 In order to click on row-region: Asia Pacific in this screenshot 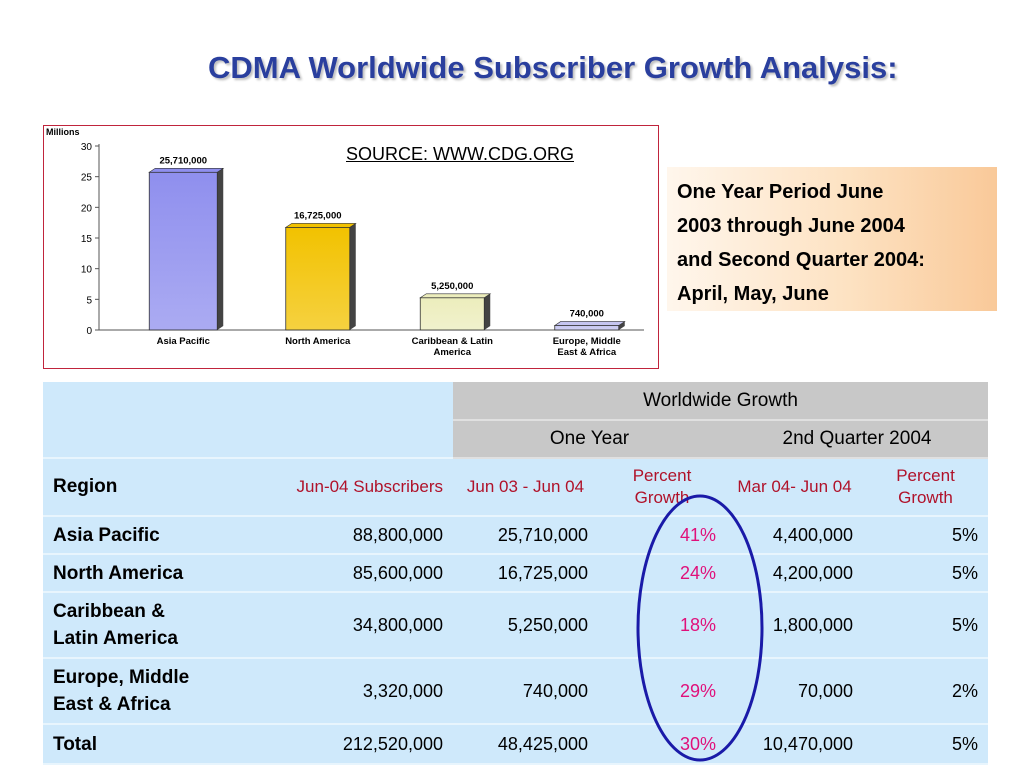, I will do `click(146, 535)`.